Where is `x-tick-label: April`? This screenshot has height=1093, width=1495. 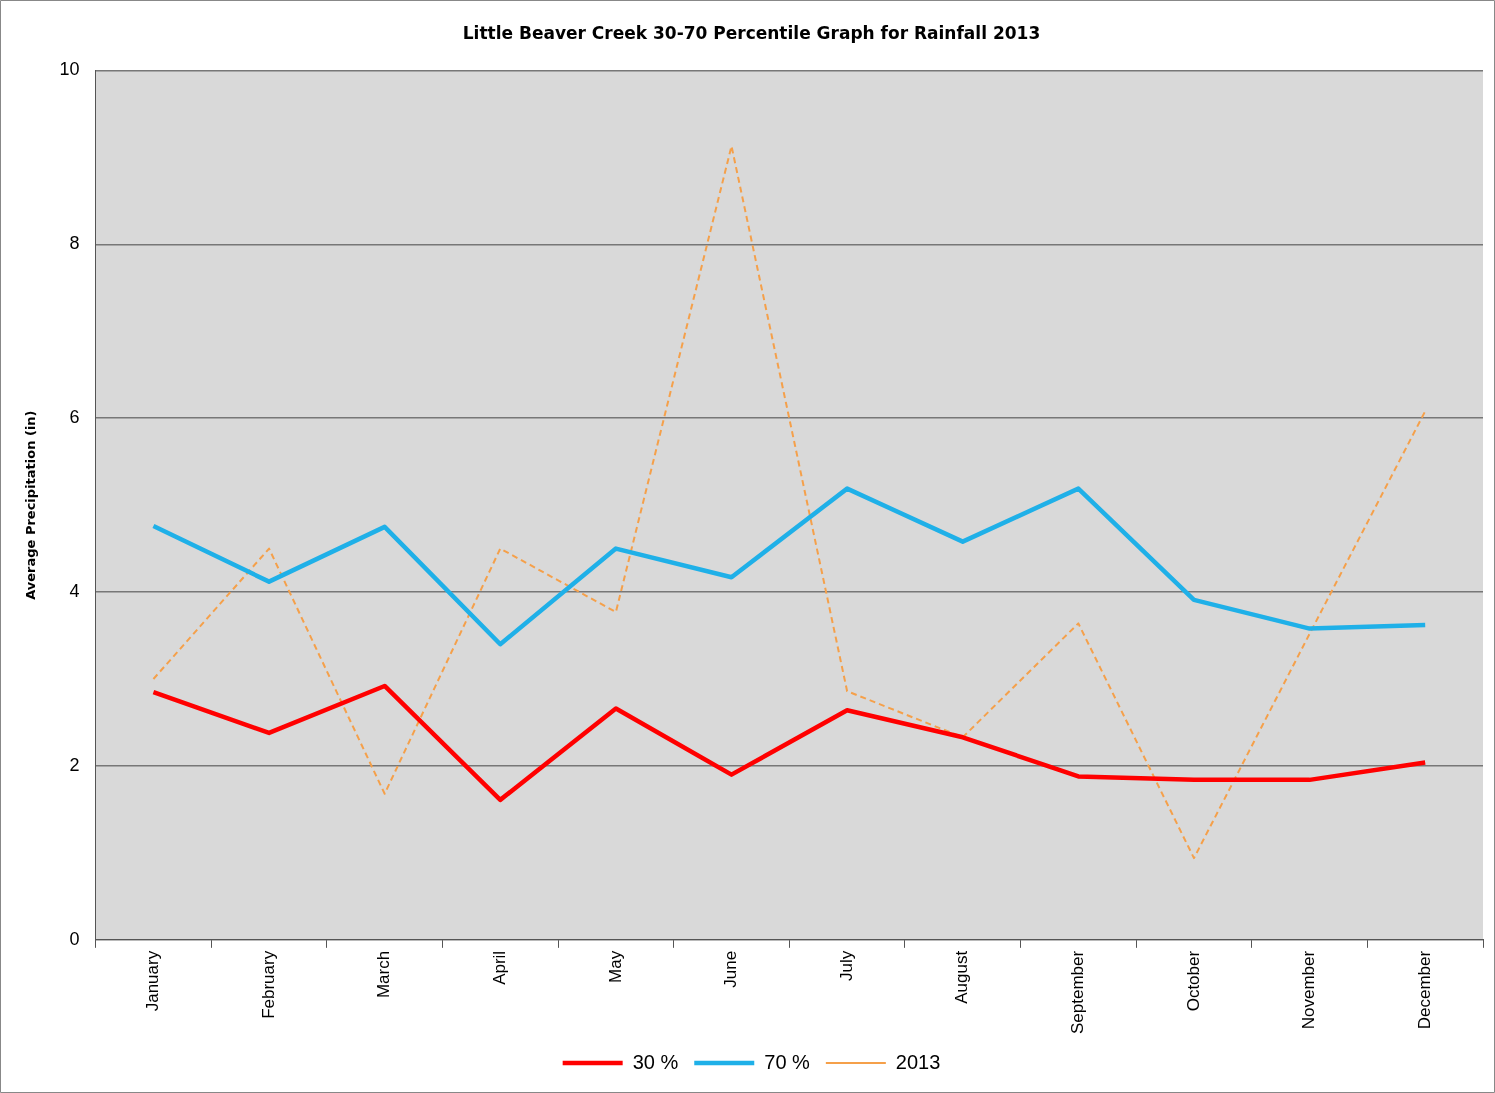
x-tick-label: April is located at coordinates (499, 967).